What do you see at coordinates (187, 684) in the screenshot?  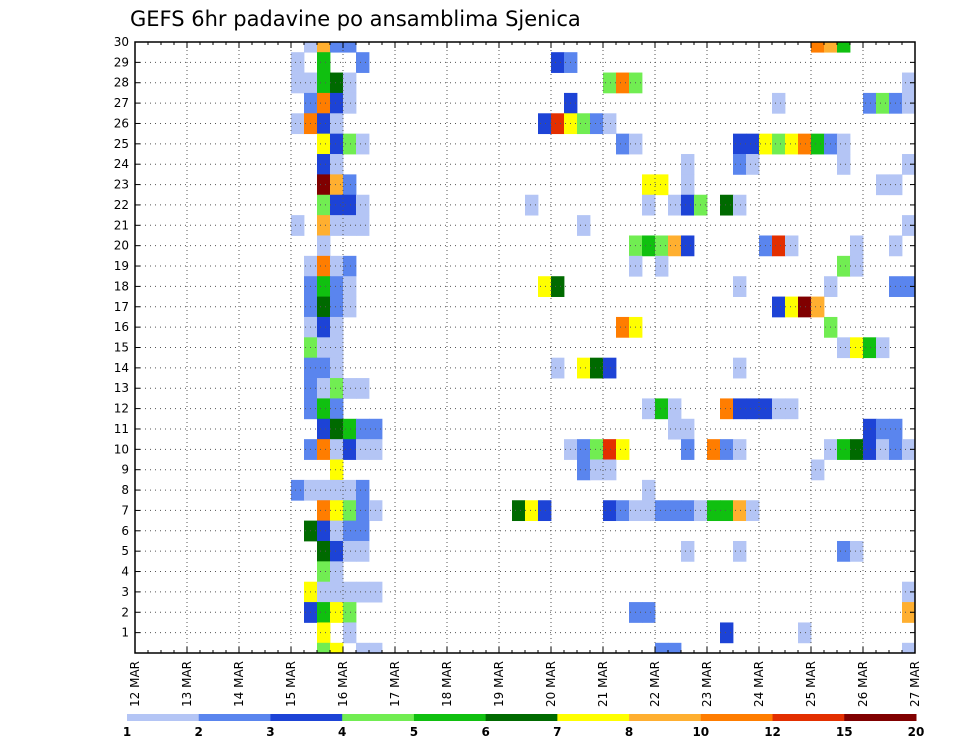 I see `x-tick-label: 13 MAR` at bounding box center [187, 684].